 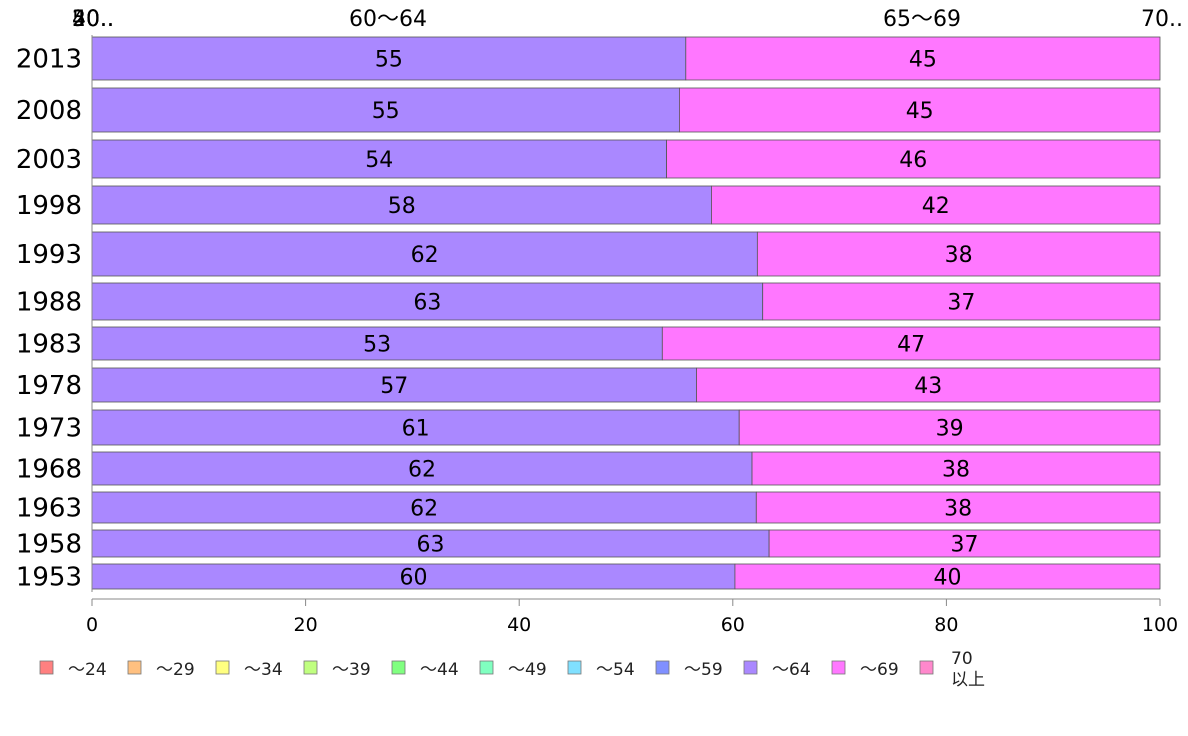 I want to click on bar-row-1968: 62 38, so click(x=626, y=468).